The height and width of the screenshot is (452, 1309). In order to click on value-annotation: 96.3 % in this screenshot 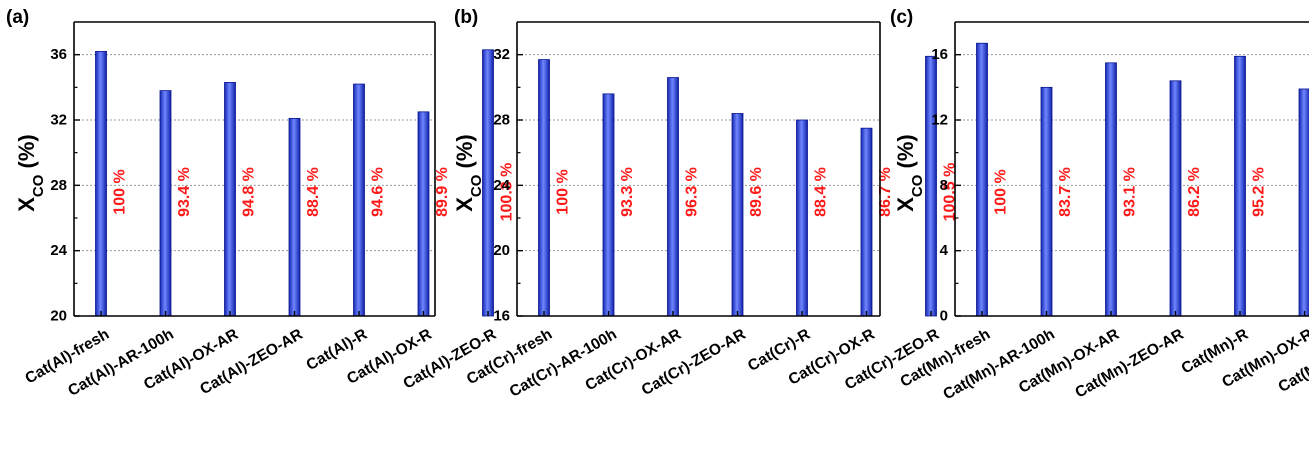, I will do `click(692, 192)`.